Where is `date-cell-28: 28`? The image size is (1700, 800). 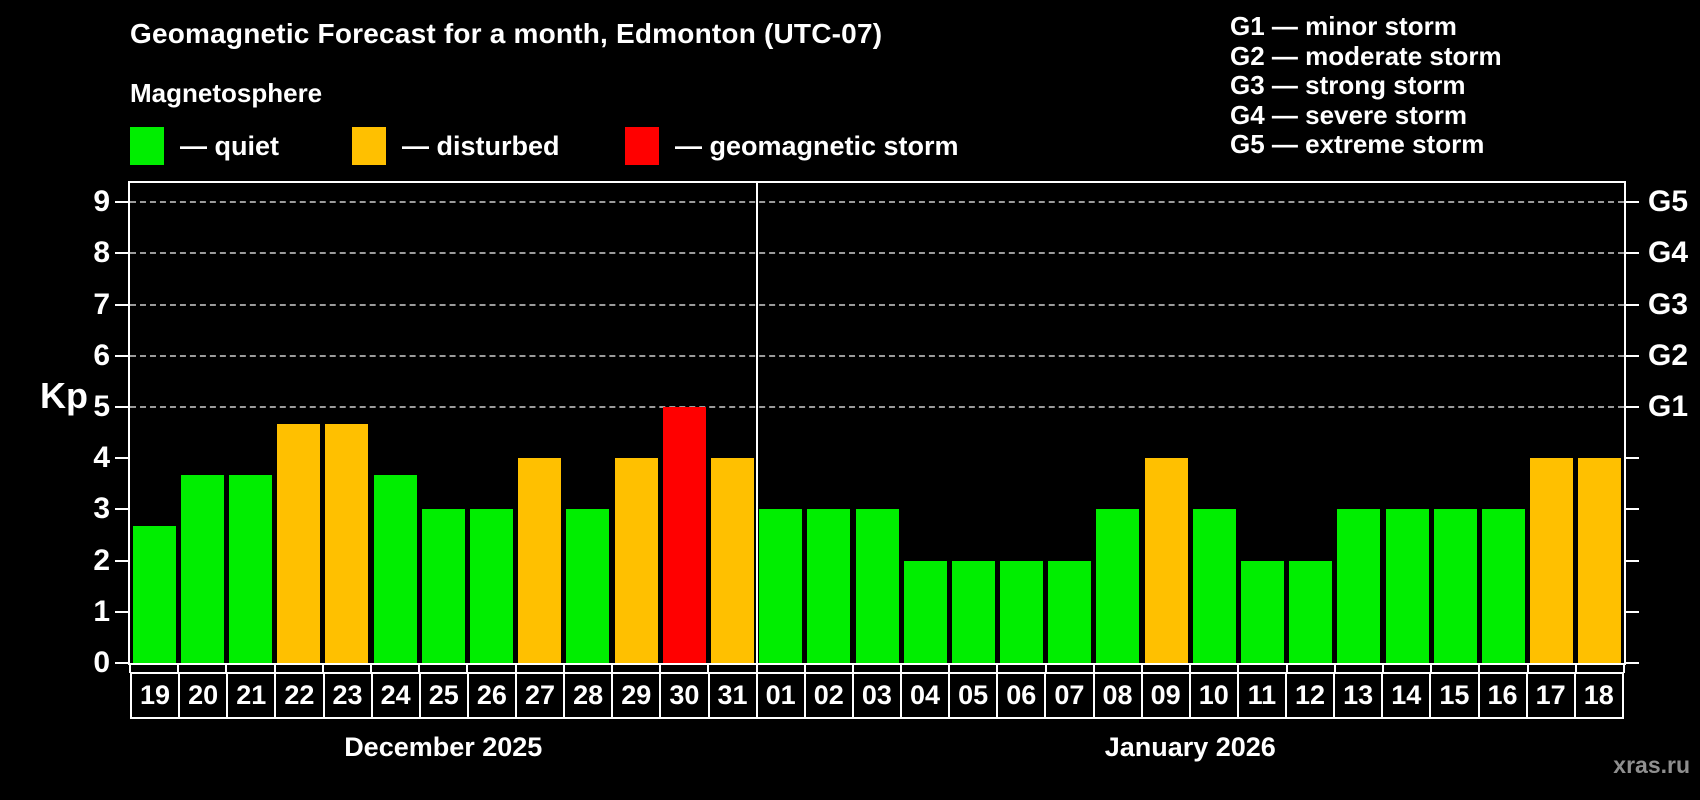
date-cell-28: 28 is located at coordinates (588, 695).